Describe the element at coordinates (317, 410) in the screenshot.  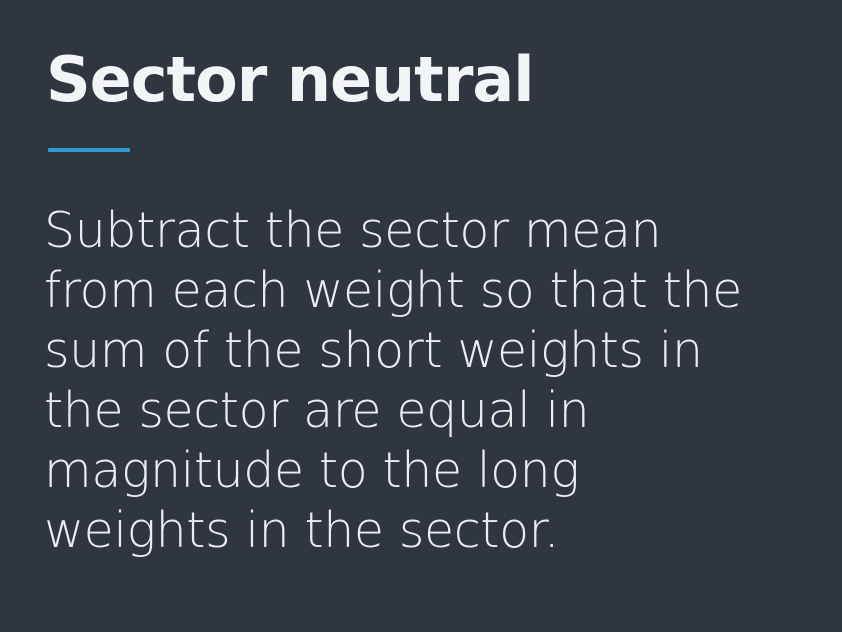
I see `body-line: the sector are equal in` at that location.